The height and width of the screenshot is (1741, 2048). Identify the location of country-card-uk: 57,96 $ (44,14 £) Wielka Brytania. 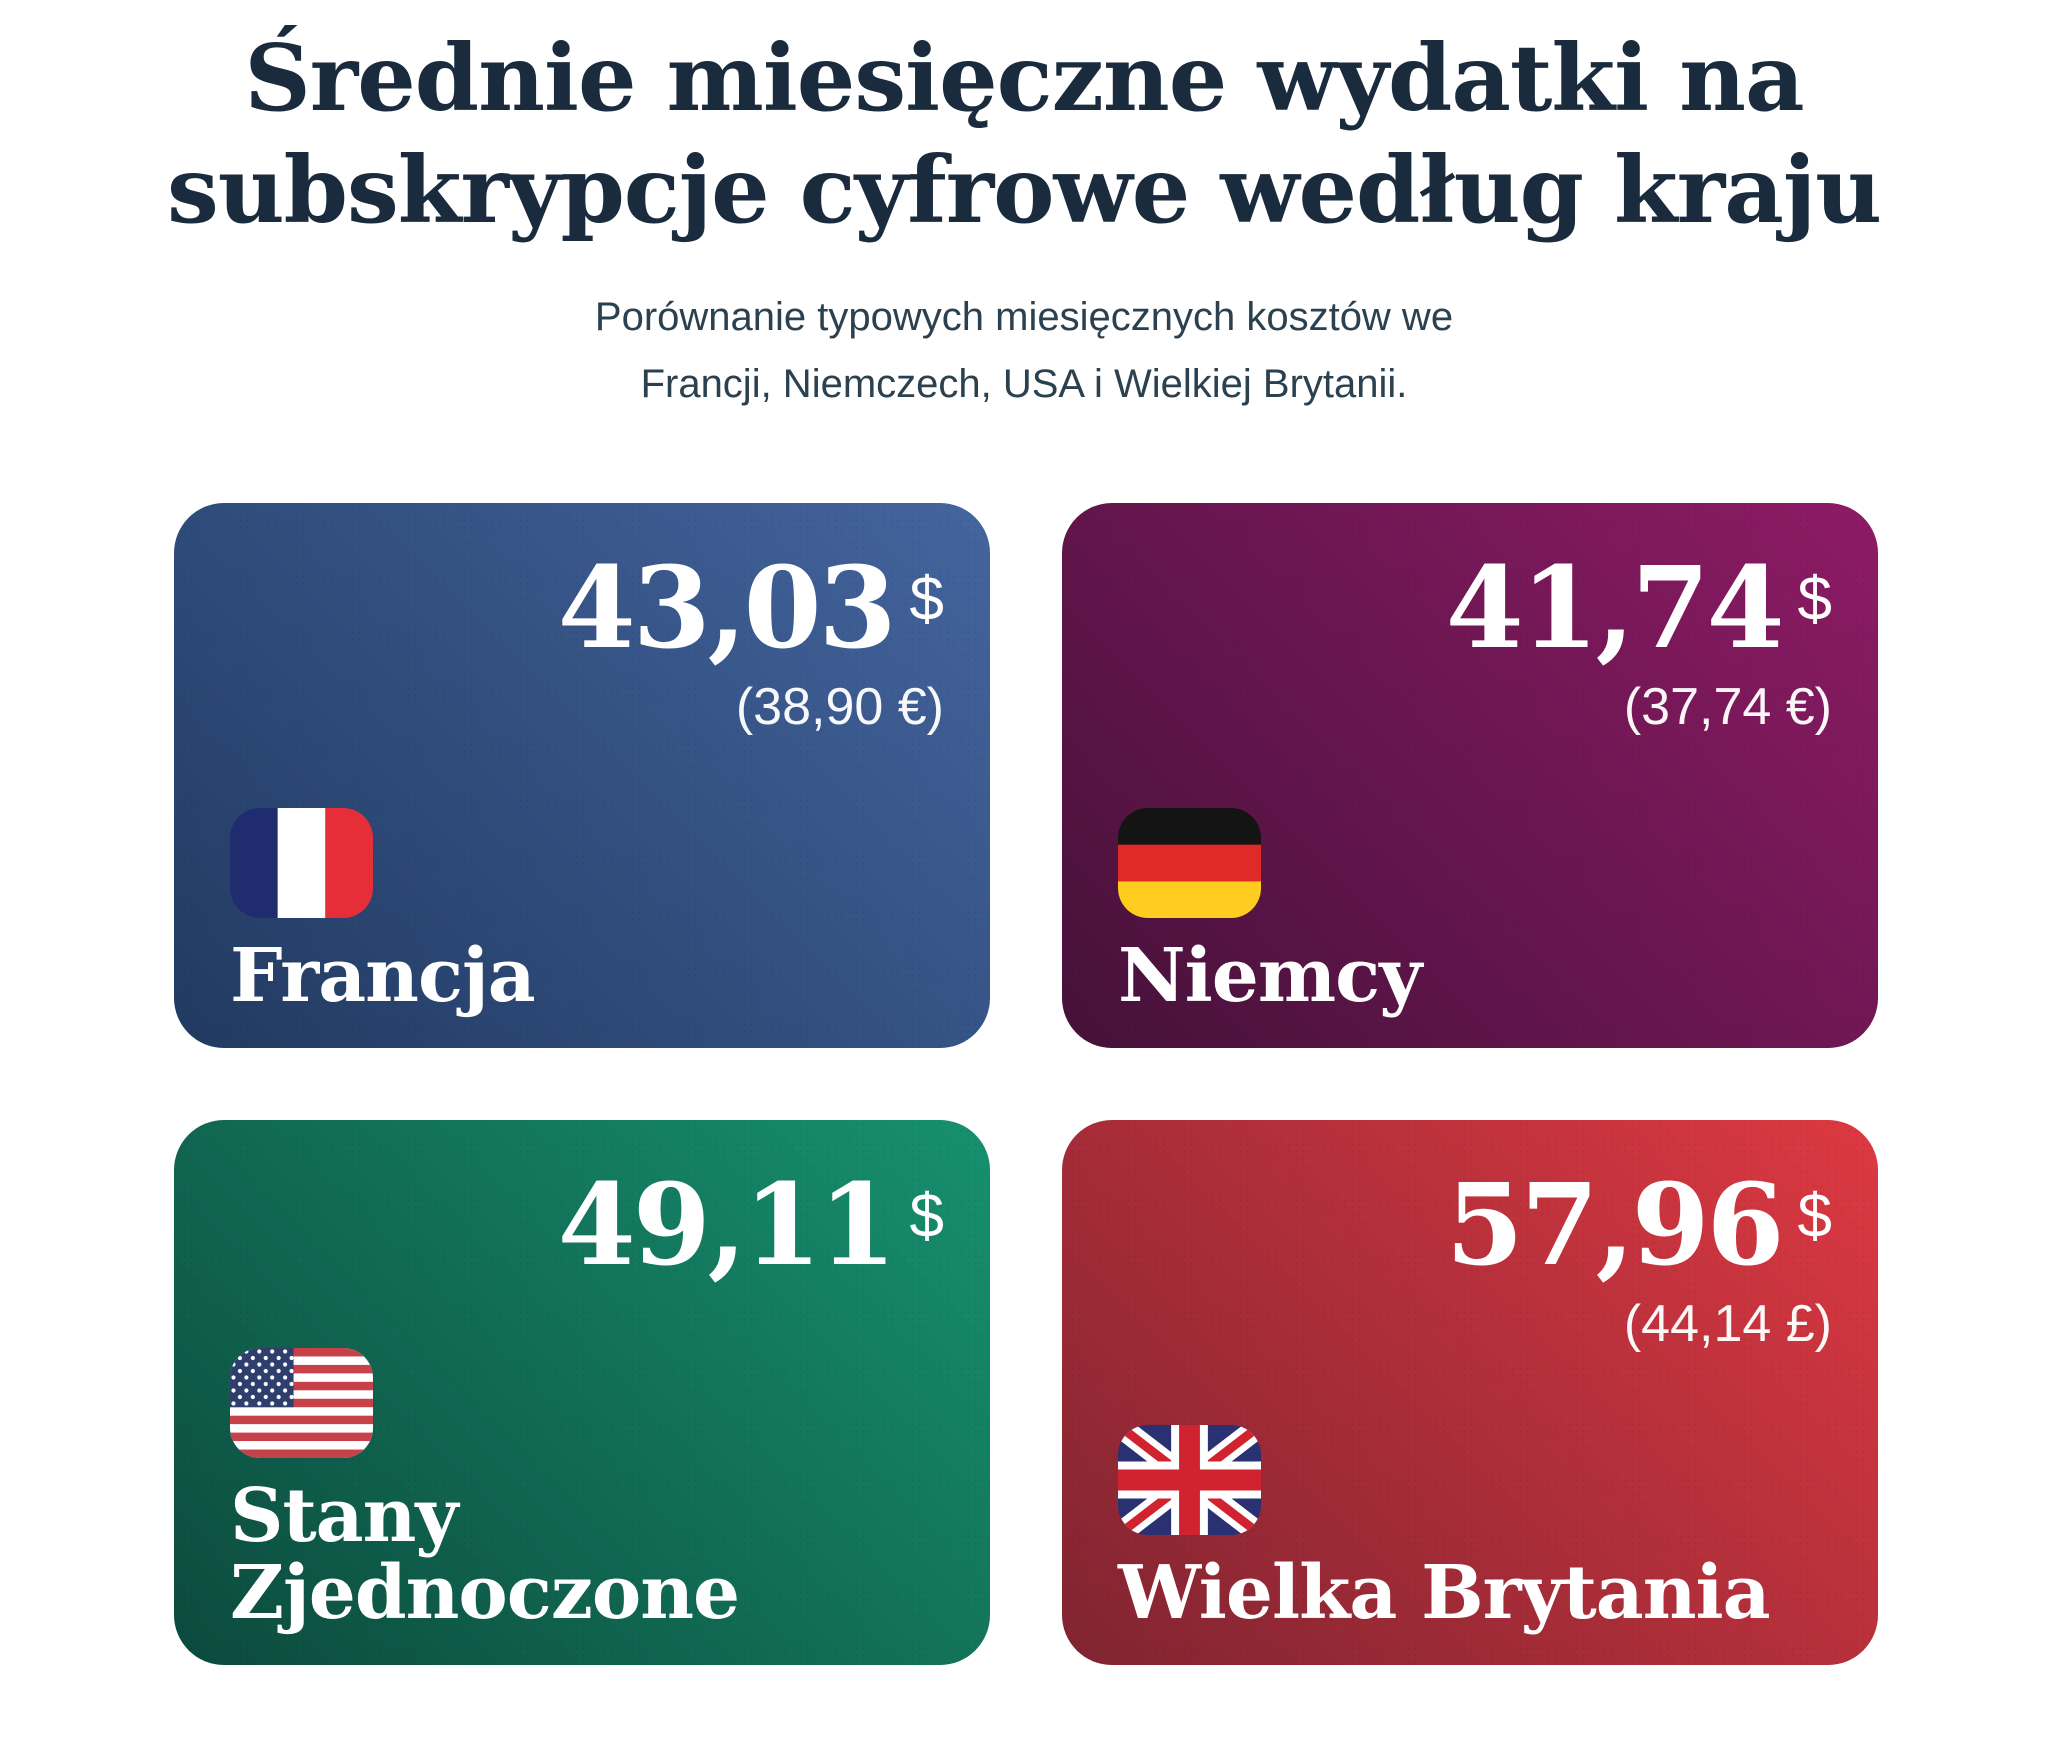
(1470, 1392).